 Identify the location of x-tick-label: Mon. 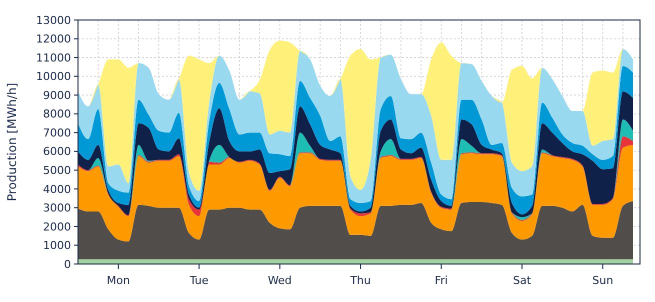
(118, 280).